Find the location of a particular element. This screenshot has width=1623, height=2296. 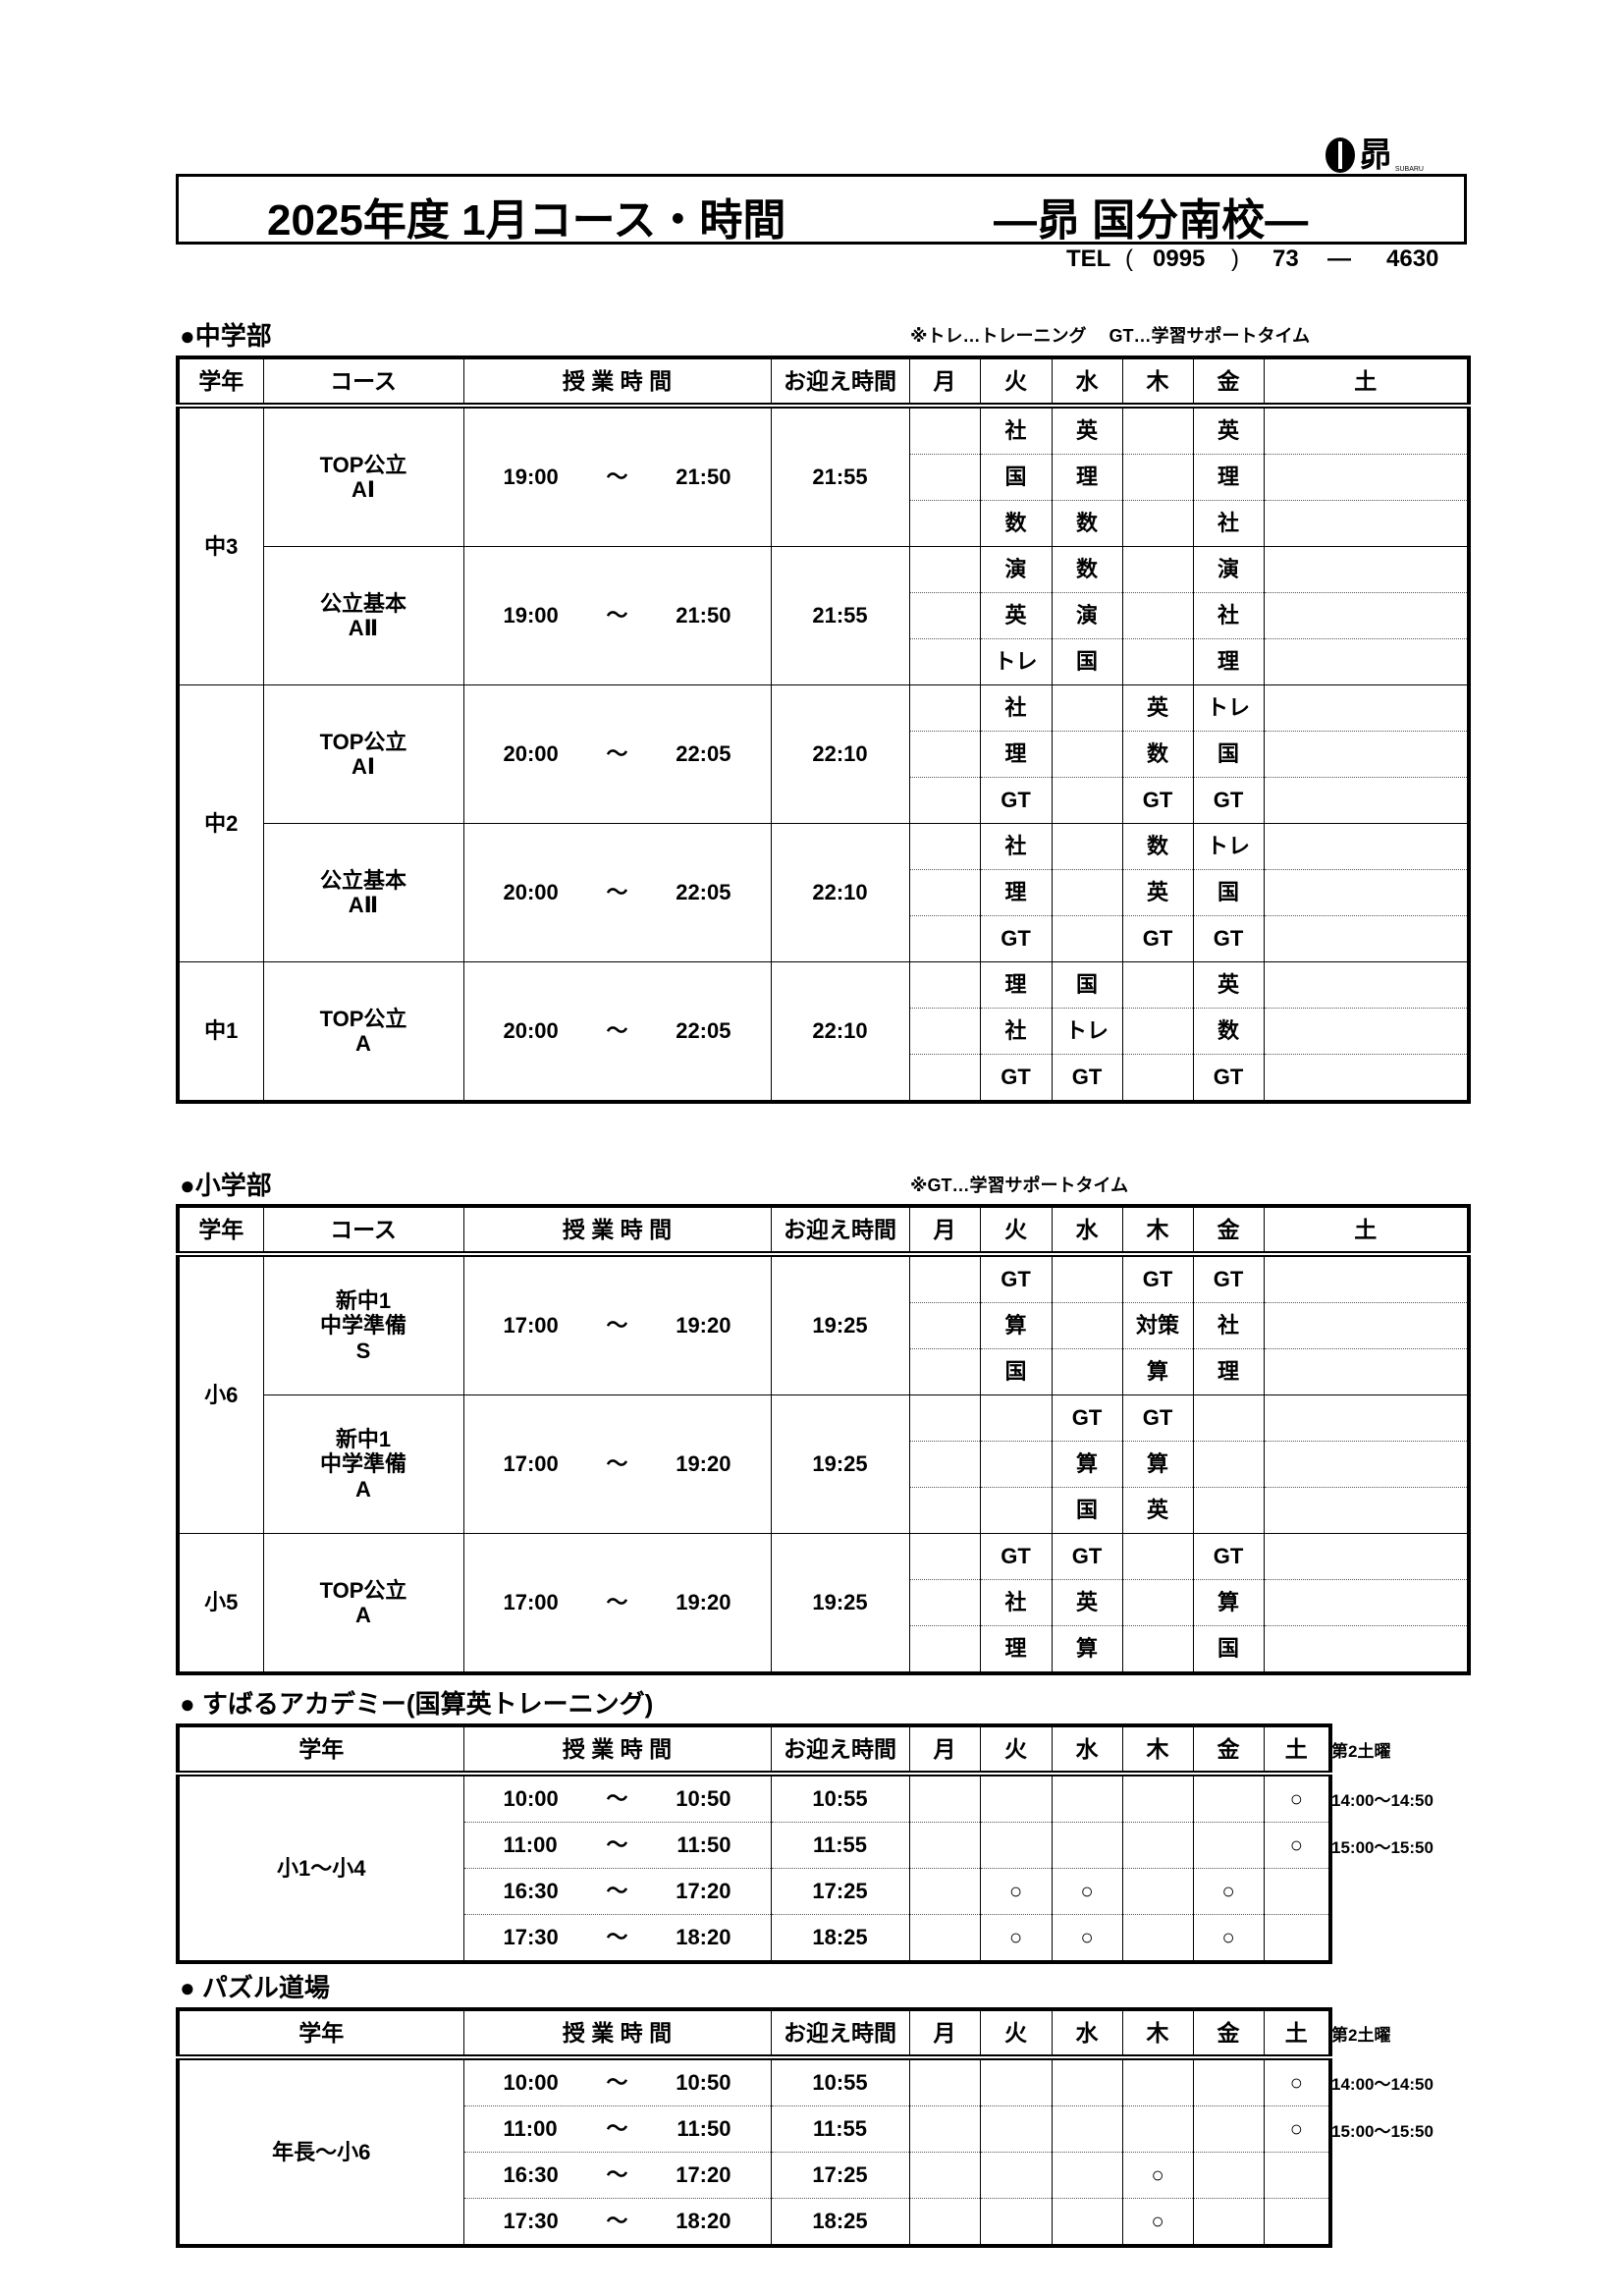

header-pickup: お迎え時間 is located at coordinates (840, 1231).